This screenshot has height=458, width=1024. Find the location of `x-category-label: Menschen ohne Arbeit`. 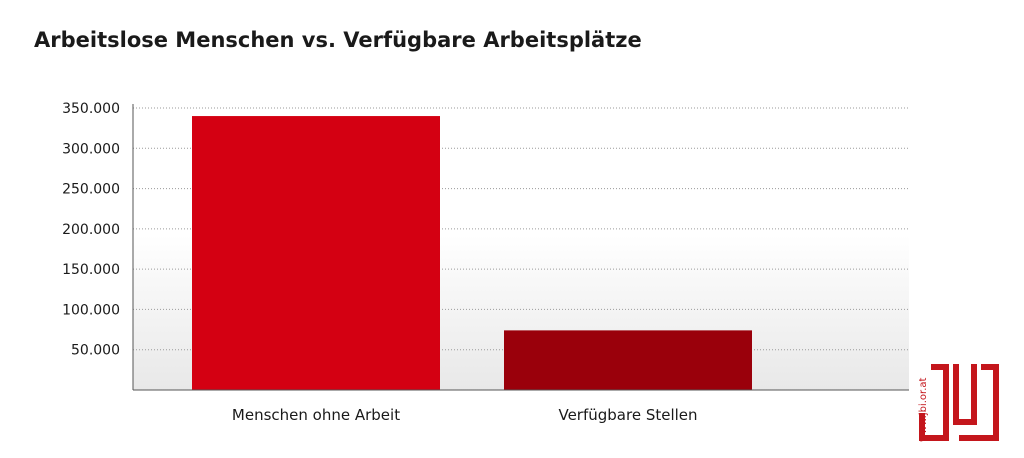

x-category-label: Menschen ohne Arbeit is located at coordinates (316, 415).